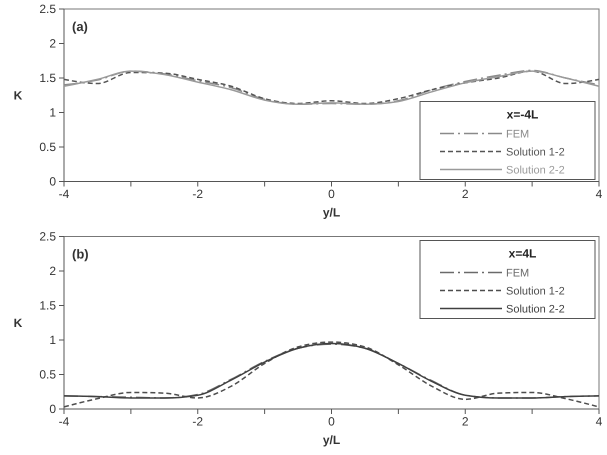 The image size is (607, 455). I want to click on legend-title: x=-4L, so click(522, 115).